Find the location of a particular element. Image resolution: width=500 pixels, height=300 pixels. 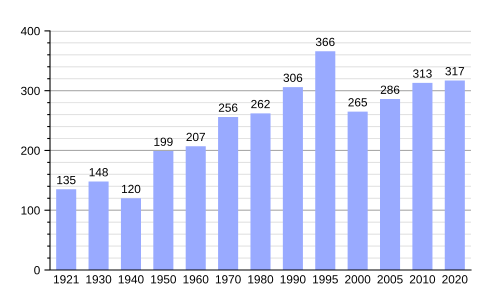

x-tick-label: 1950 is located at coordinates (163, 279).